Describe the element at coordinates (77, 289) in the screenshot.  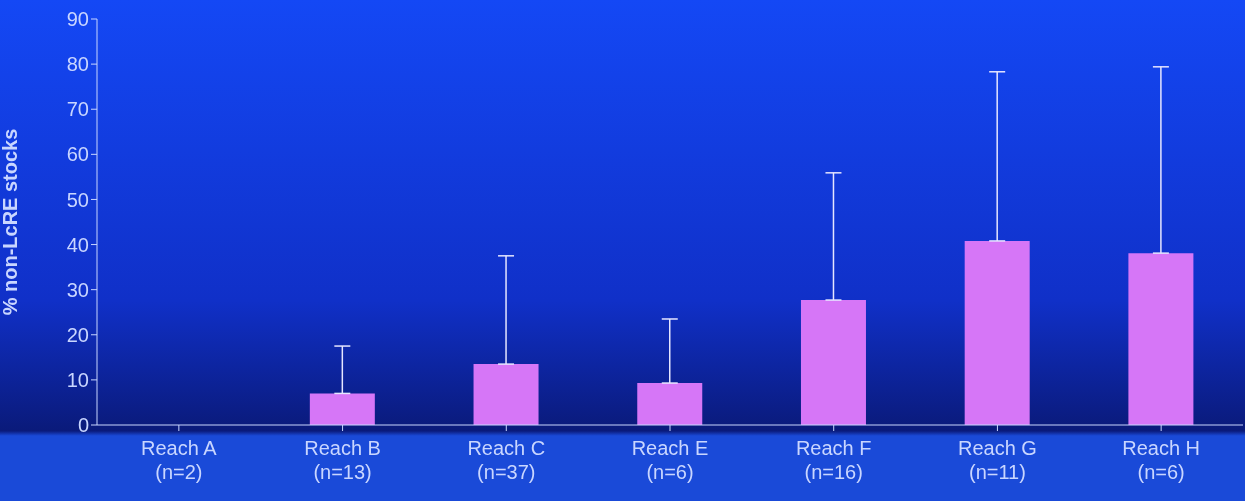
I see `y-tick-label: 30` at that location.